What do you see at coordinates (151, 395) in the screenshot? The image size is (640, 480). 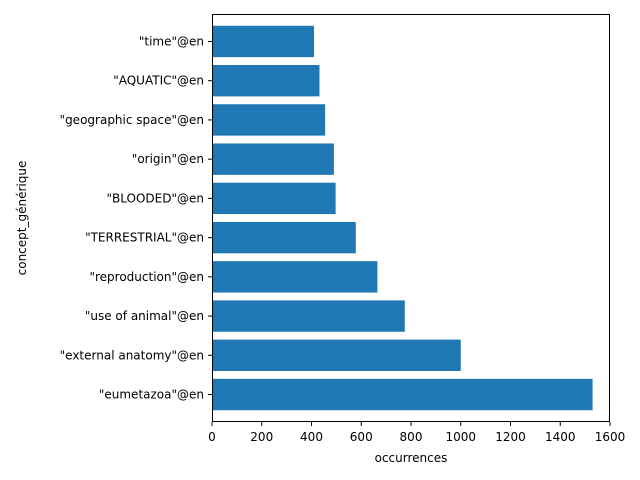 I see `y-tick-label: "eumetazoa"@en` at bounding box center [151, 395].